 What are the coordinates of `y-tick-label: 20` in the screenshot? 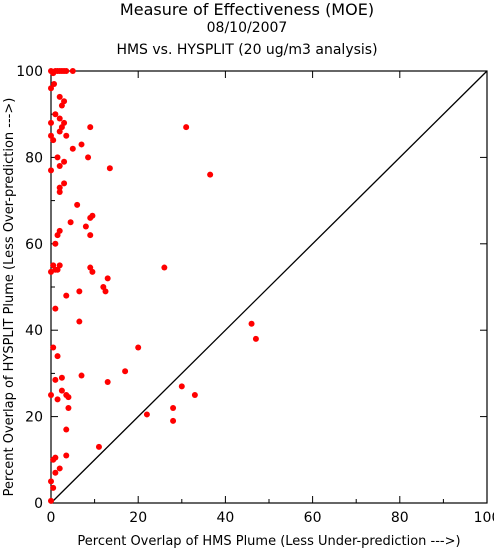 It's located at (34, 418).